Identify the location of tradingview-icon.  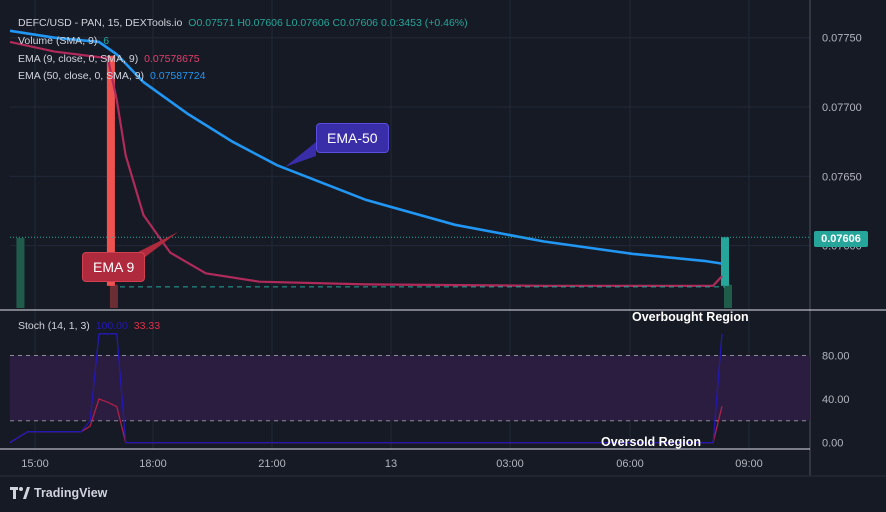
(20, 493).